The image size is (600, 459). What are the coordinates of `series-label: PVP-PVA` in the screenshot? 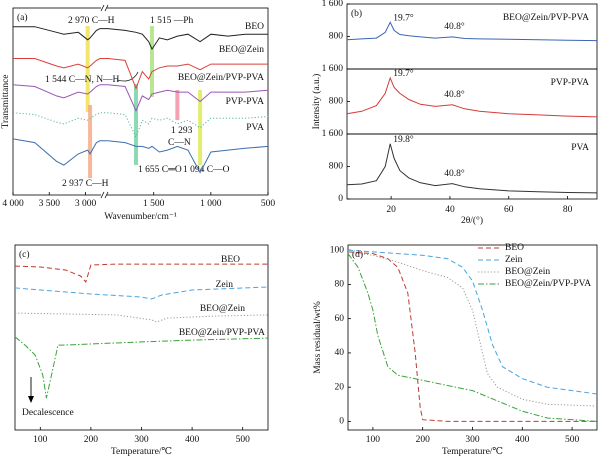 It's located at (245, 102).